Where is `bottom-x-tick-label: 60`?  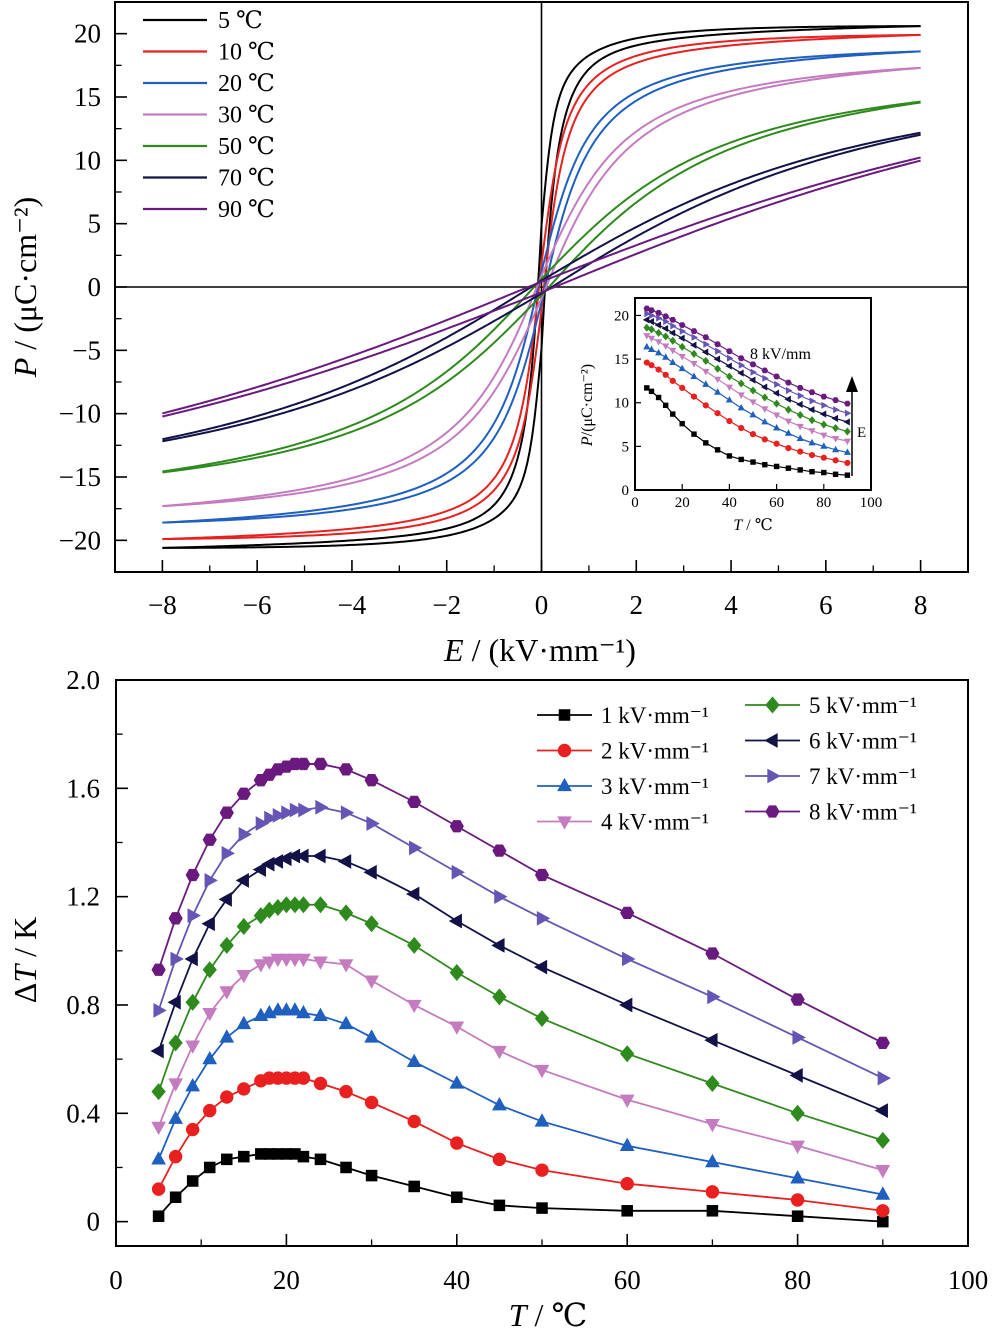
bottom-x-tick-label: 60 is located at coordinates (627, 1280).